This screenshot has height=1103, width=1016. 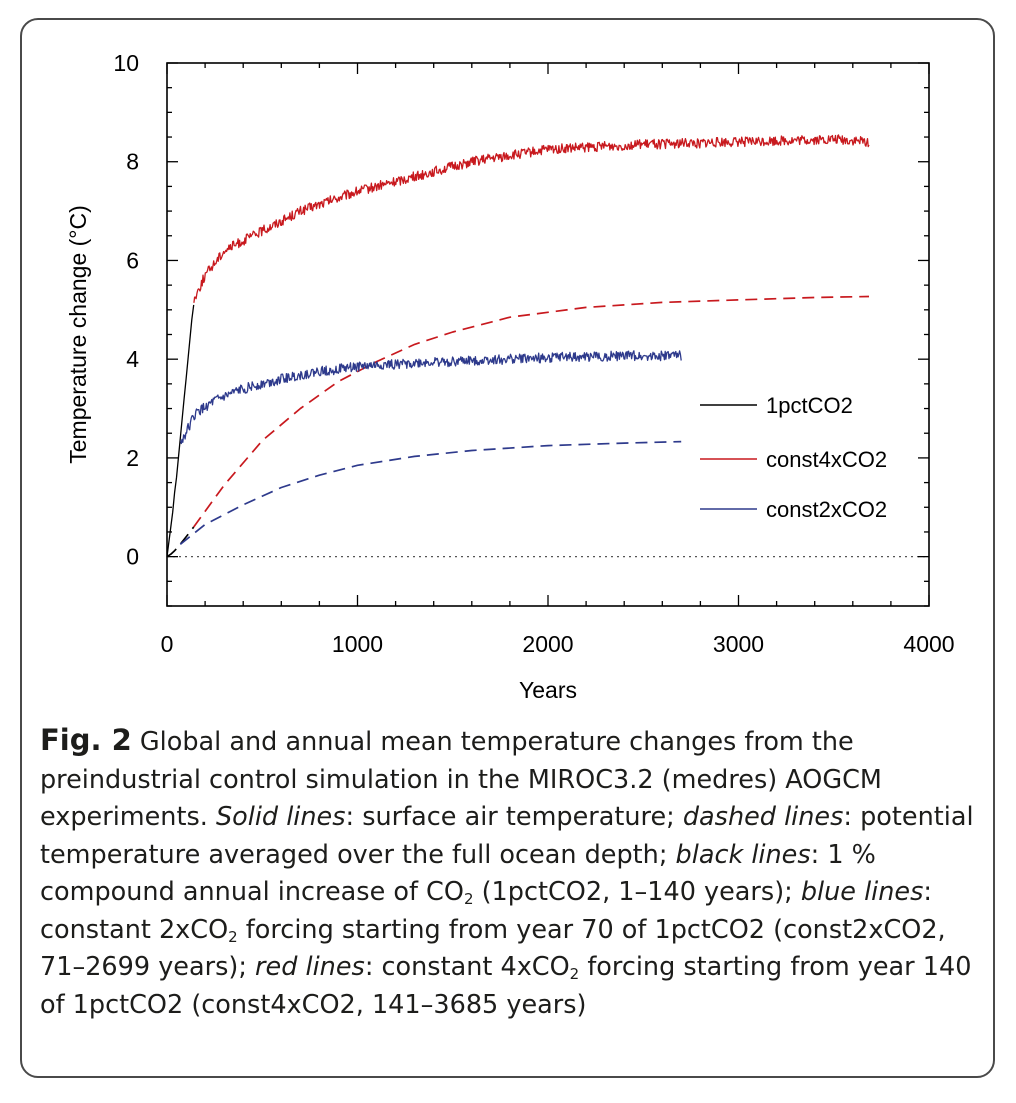 I want to click on figure-label: Fig. 2, so click(x=86, y=740).